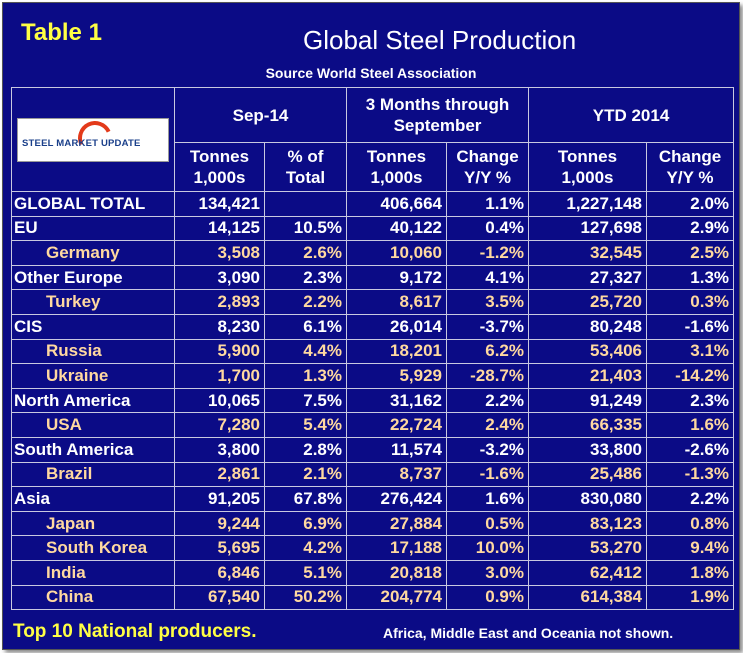 The width and height of the screenshot is (743, 653). What do you see at coordinates (219, 597) in the screenshot?
I see `cell-sep-tonnes: 67,540` at bounding box center [219, 597].